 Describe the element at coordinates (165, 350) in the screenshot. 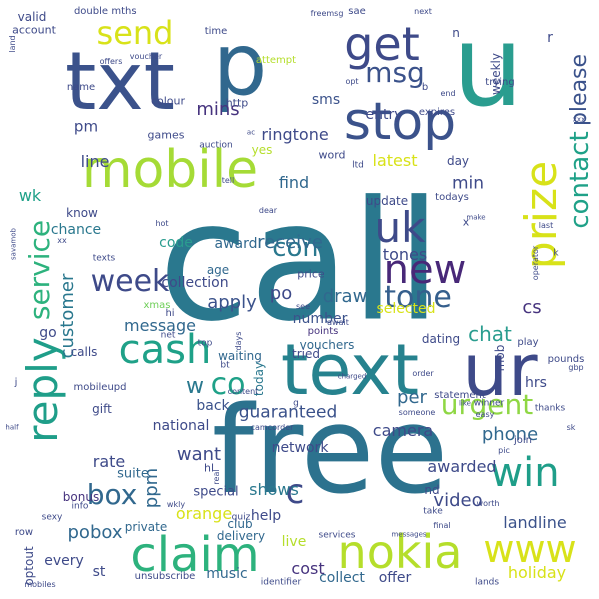

I see `word-cash: cash` at that location.